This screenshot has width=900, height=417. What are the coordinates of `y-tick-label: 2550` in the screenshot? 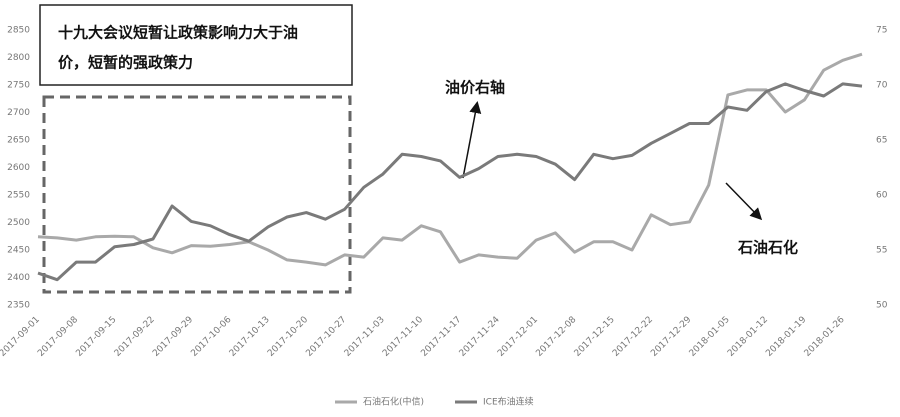 It's located at (18, 196).